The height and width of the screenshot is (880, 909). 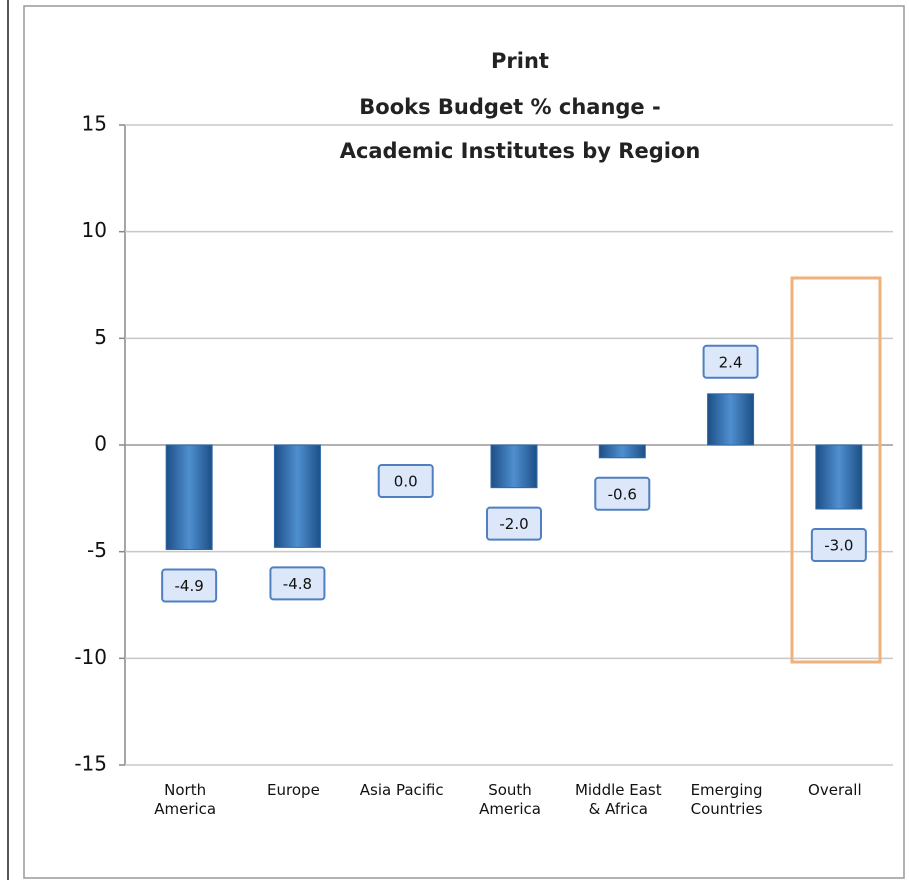 What do you see at coordinates (97, 550) in the screenshot?
I see `y-tick-label: -5` at bounding box center [97, 550].